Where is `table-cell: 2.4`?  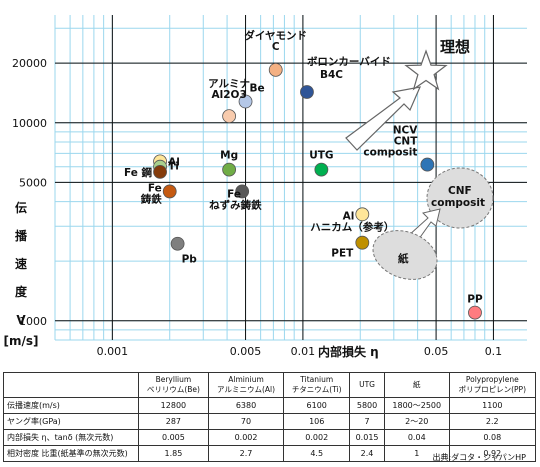 table-cell: 2.4 is located at coordinates (367, 453).